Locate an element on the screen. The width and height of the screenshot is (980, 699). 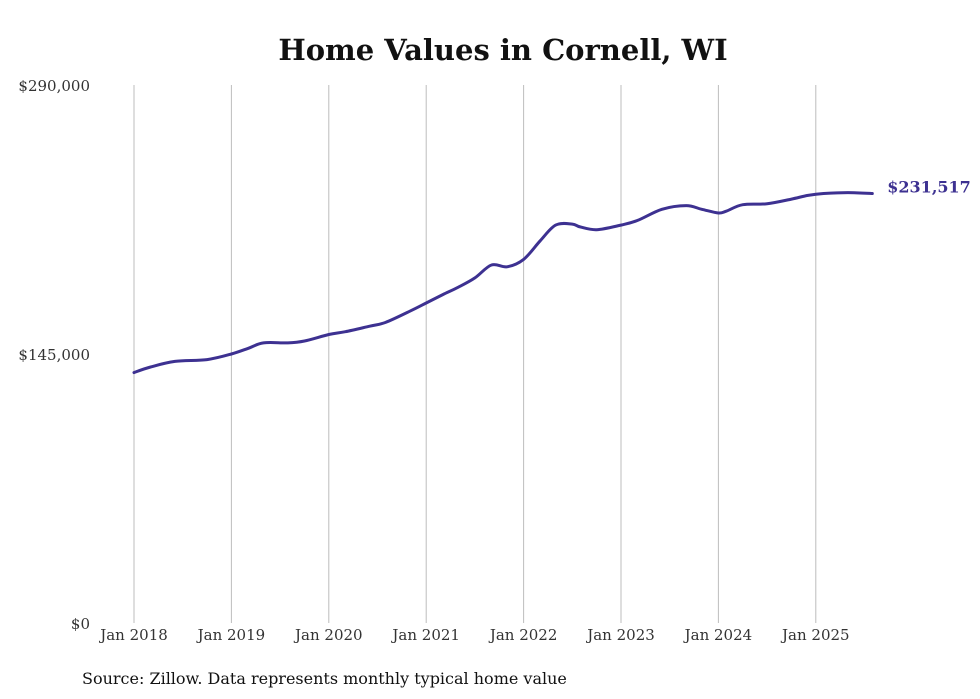
x-tick-label: Jan 2021 is located at coordinates (425, 635).